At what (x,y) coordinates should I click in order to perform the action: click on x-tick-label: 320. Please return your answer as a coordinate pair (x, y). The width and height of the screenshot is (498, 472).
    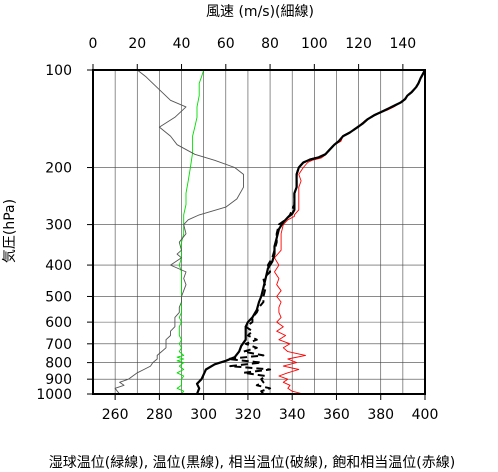
    Looking at the image, I should click on (248, 415).